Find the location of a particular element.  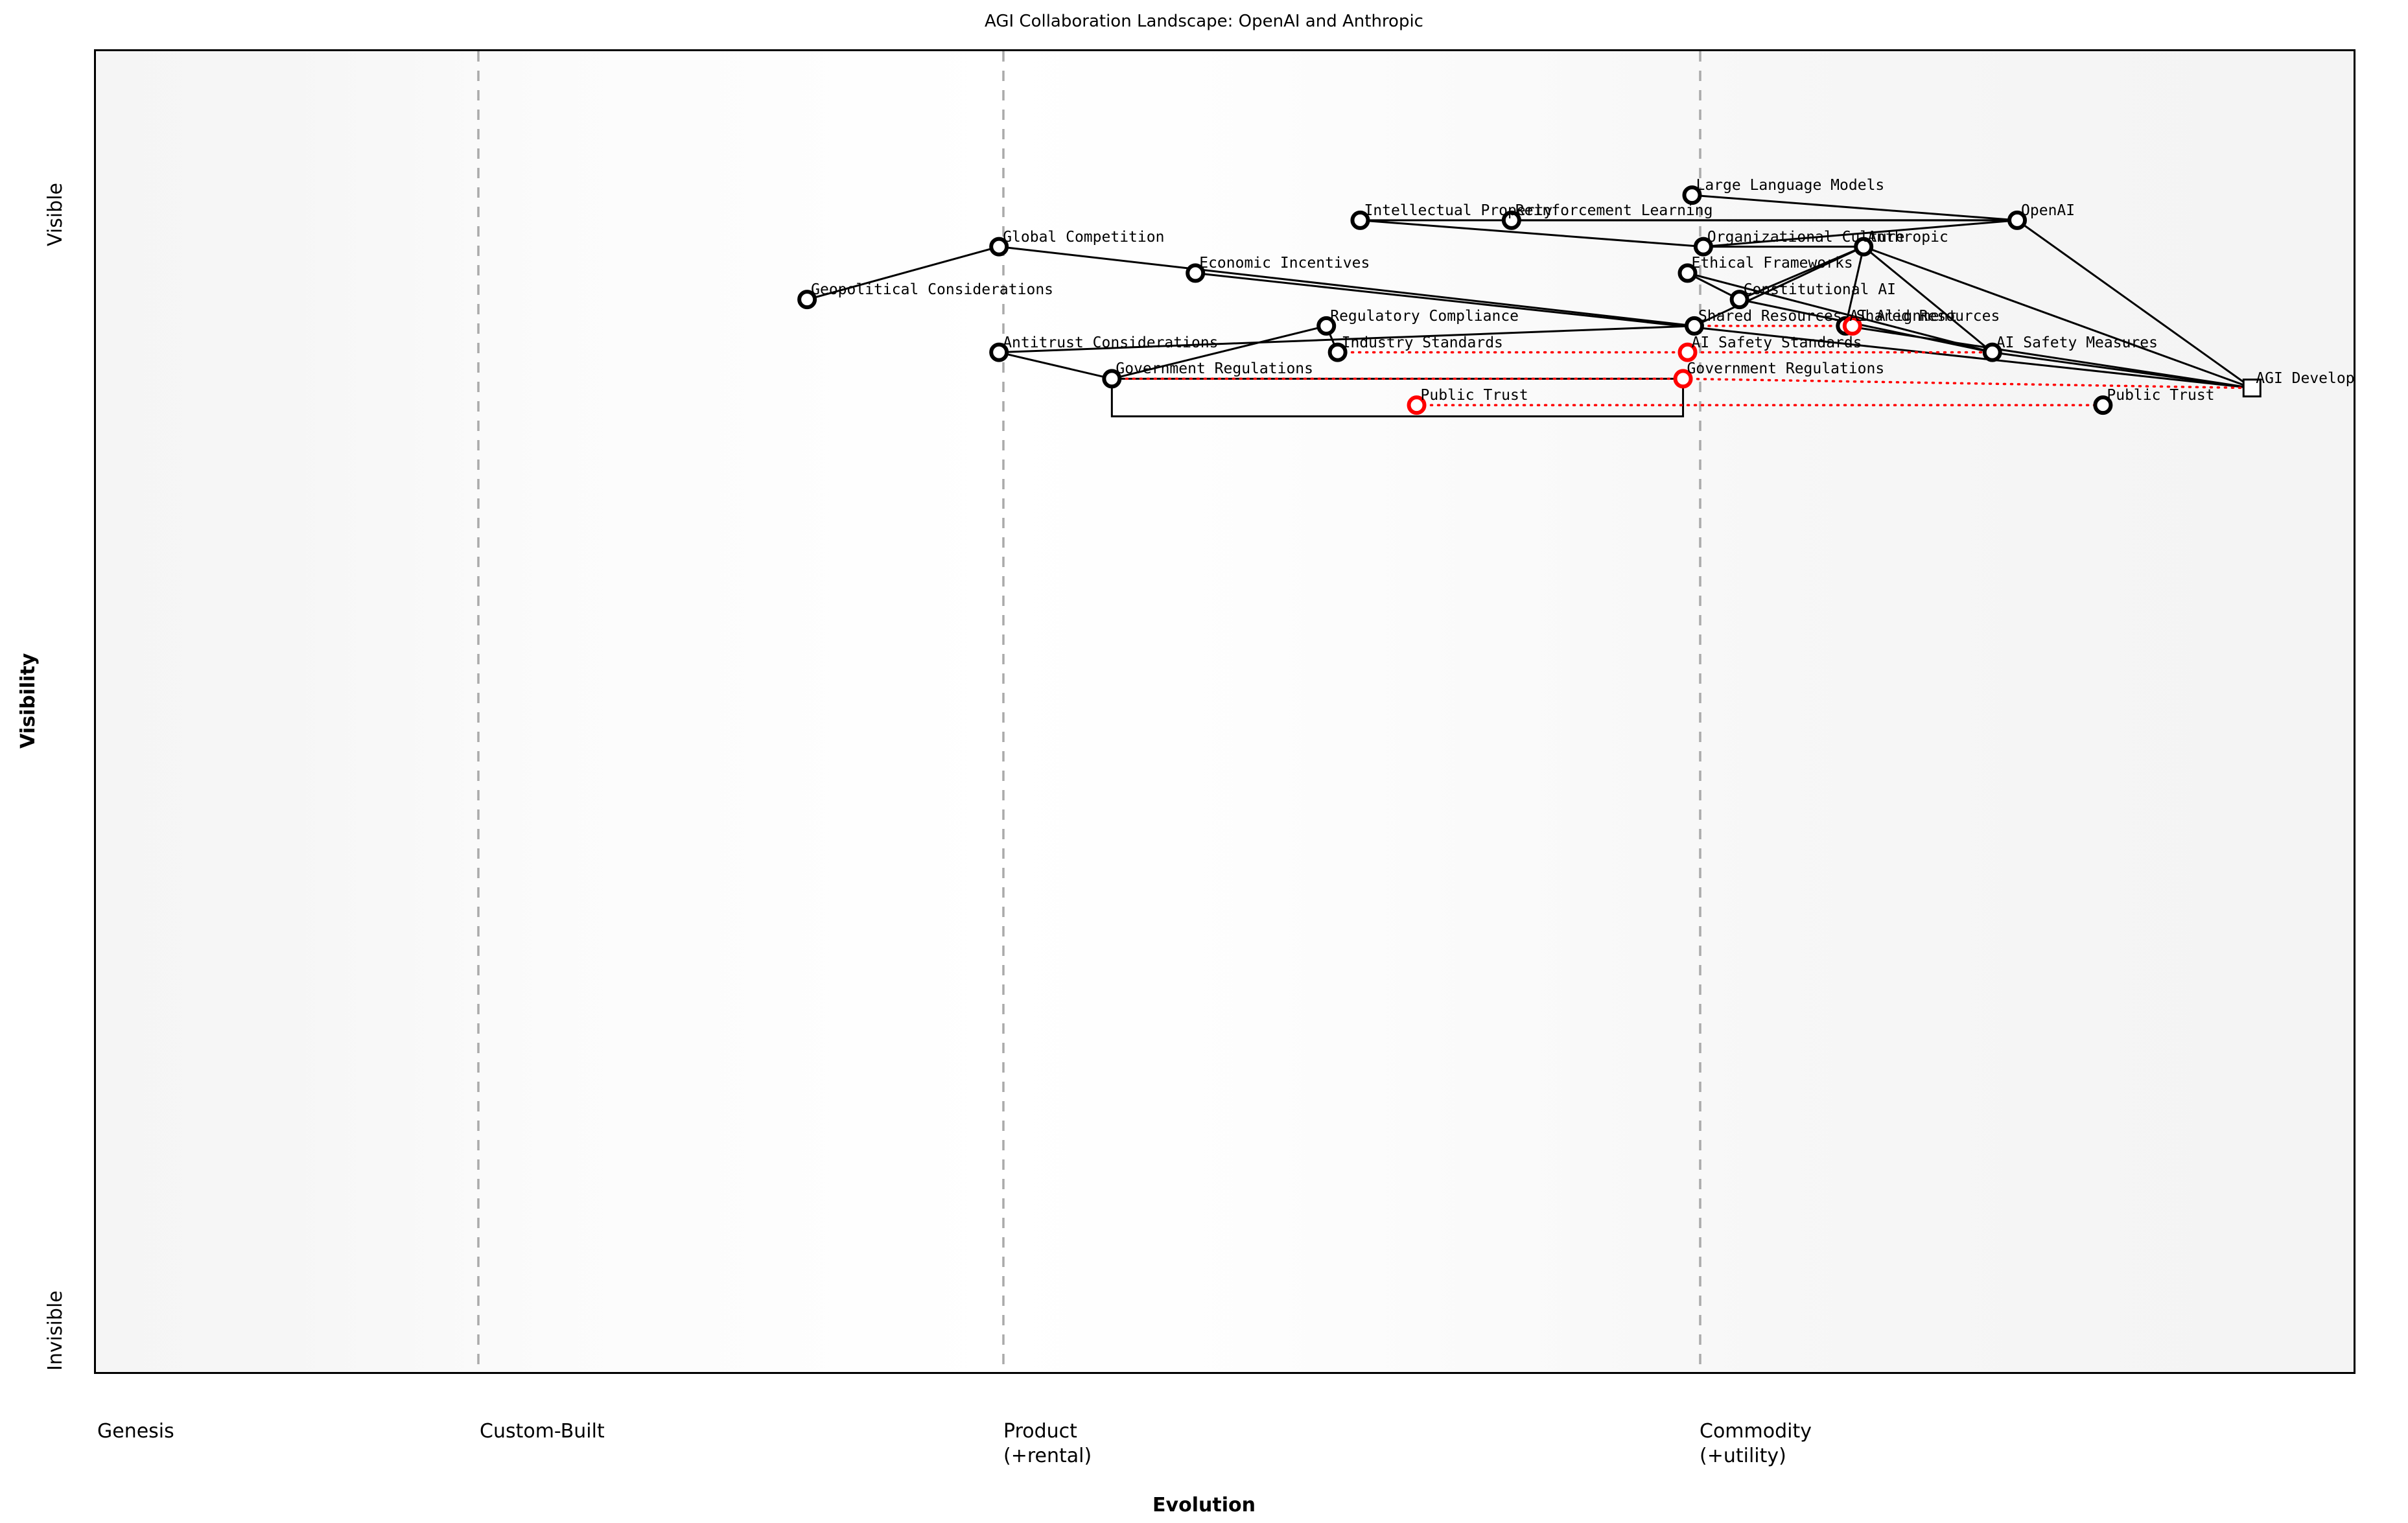

map-node-agi_development is located at coordinates (2252, 388).